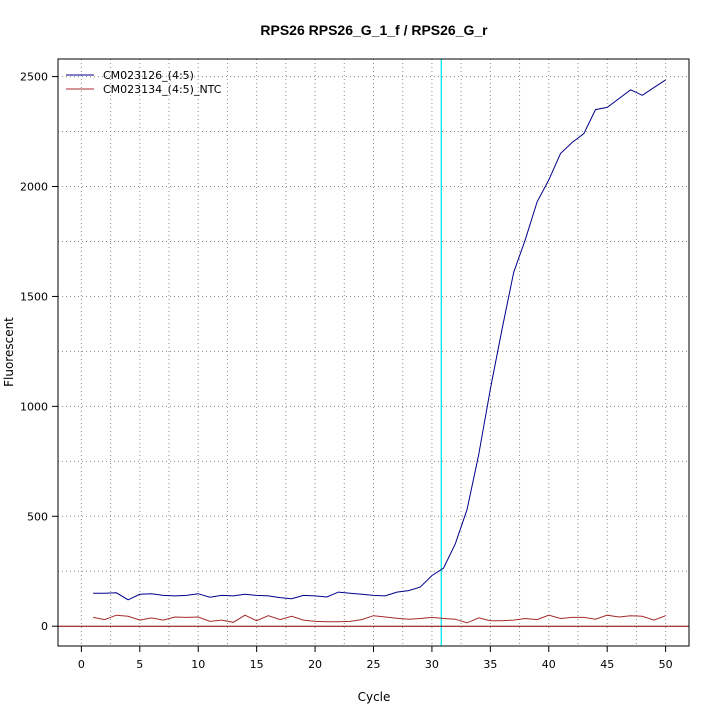 The width and height of the screenshot is (720, 720). I want to click on y-tick-label: 500, so click(37, 516).